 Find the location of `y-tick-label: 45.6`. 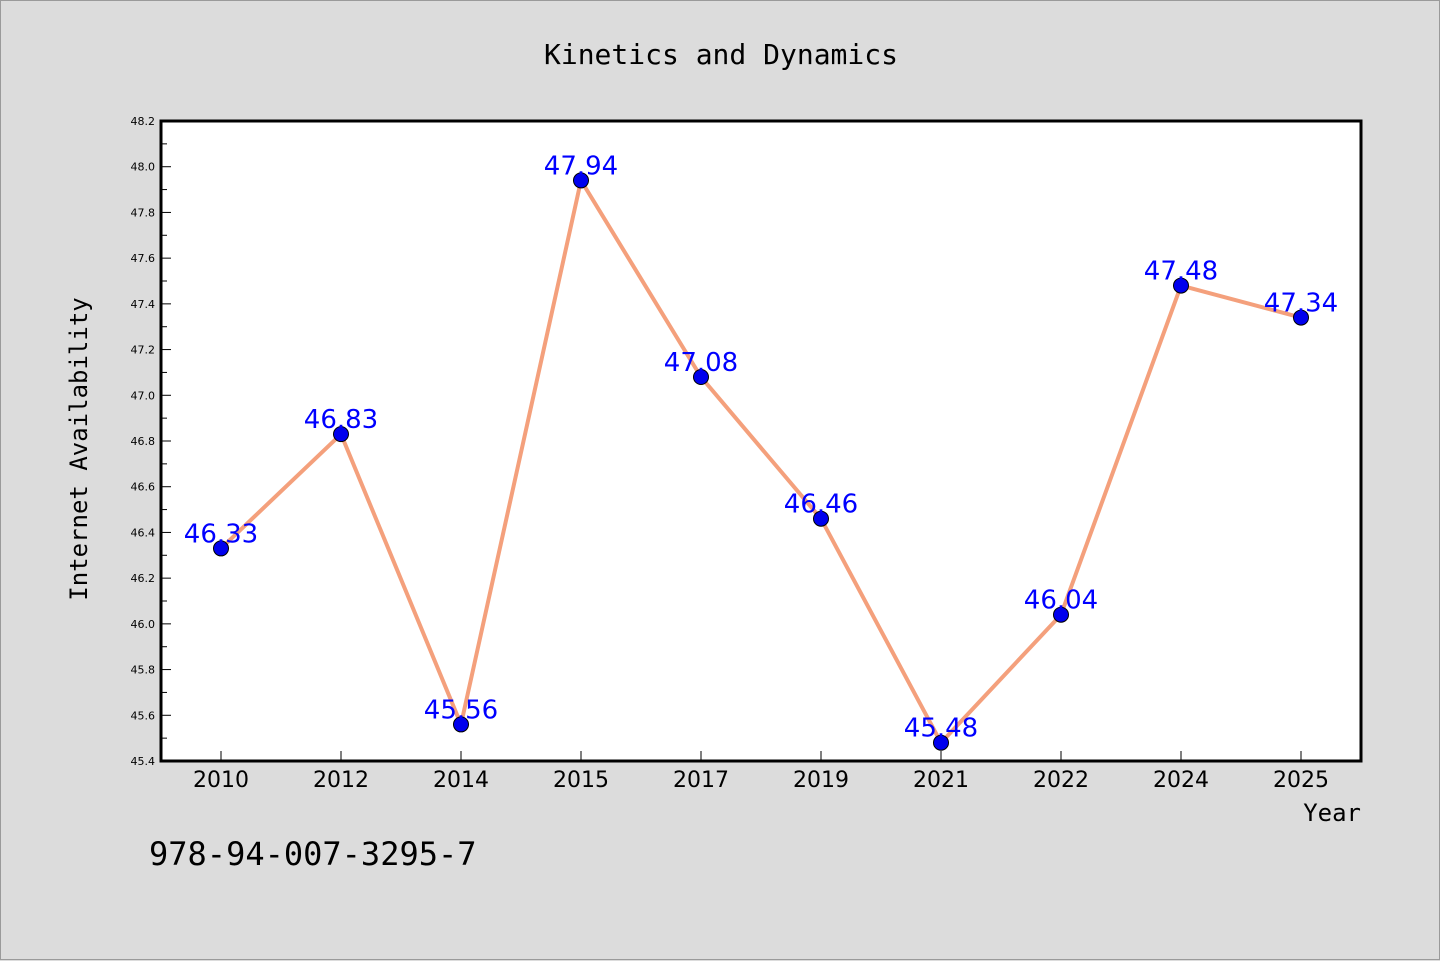

y-tick-label: 45.6 is located at coordinates (143, 715).